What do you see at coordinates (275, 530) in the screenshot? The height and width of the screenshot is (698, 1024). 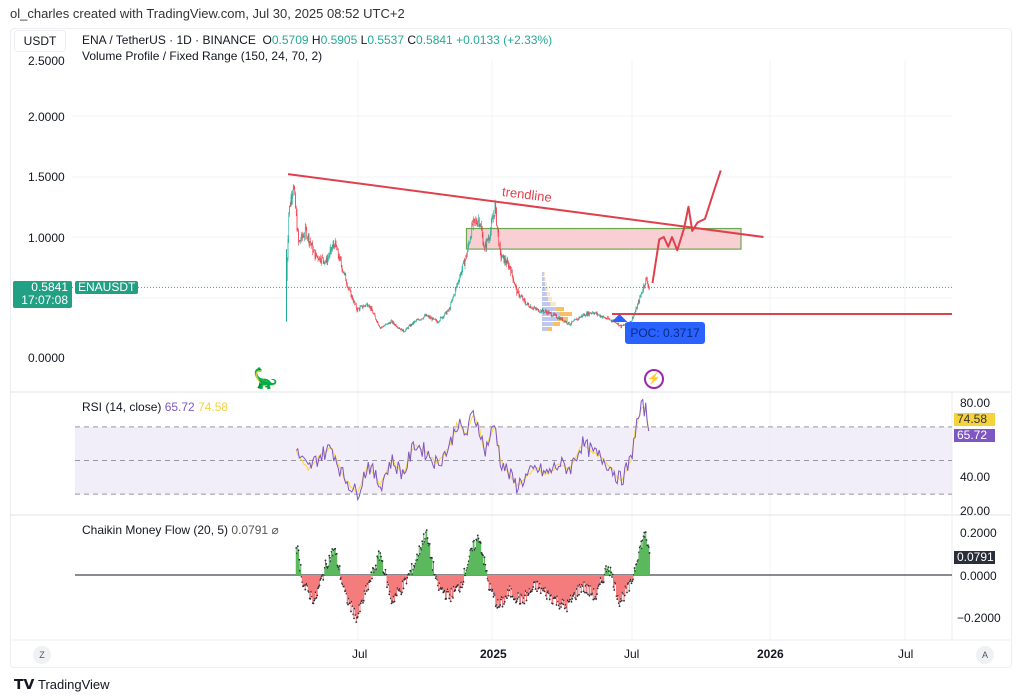 I see `hidden-eye-icon: ⌀` at bounding box center [275, 530].